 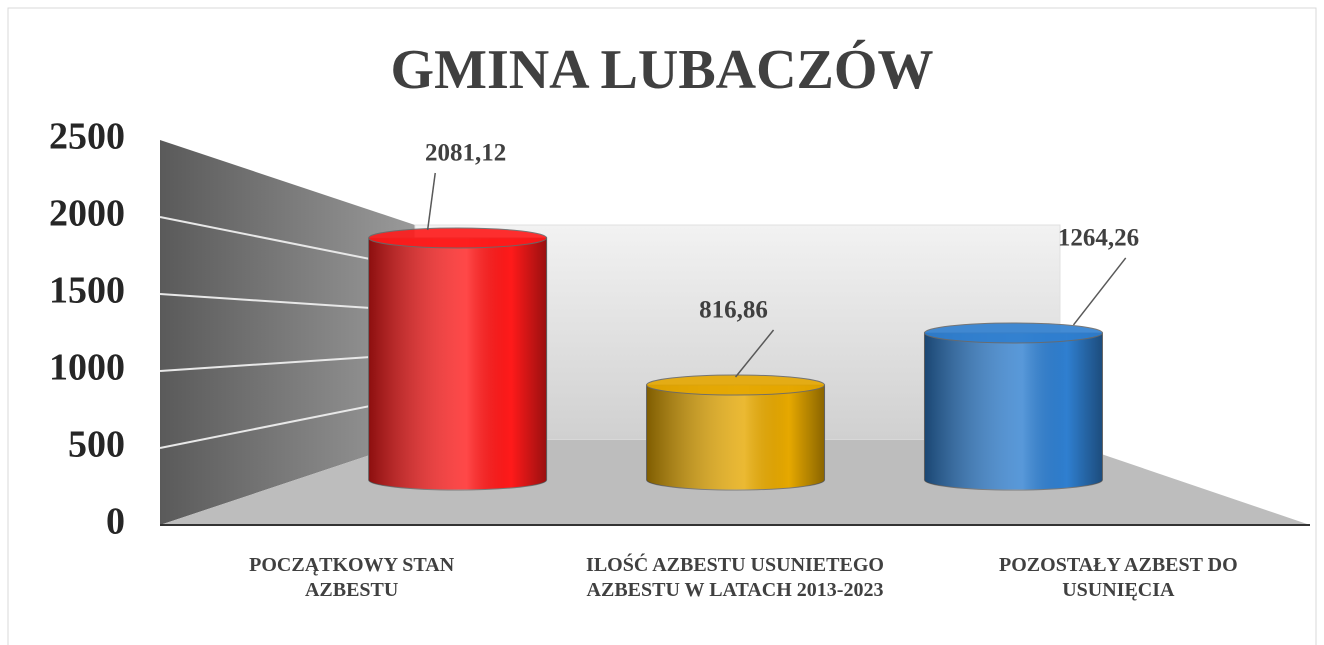 I want to click on chart-title: GMINA LUBACZÓW, so click(x=662, y=70).